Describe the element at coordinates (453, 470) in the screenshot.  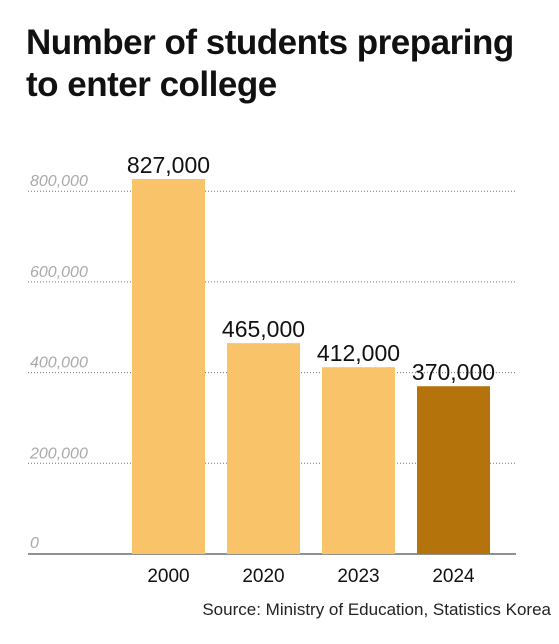
I see `bar-2024` at that location.